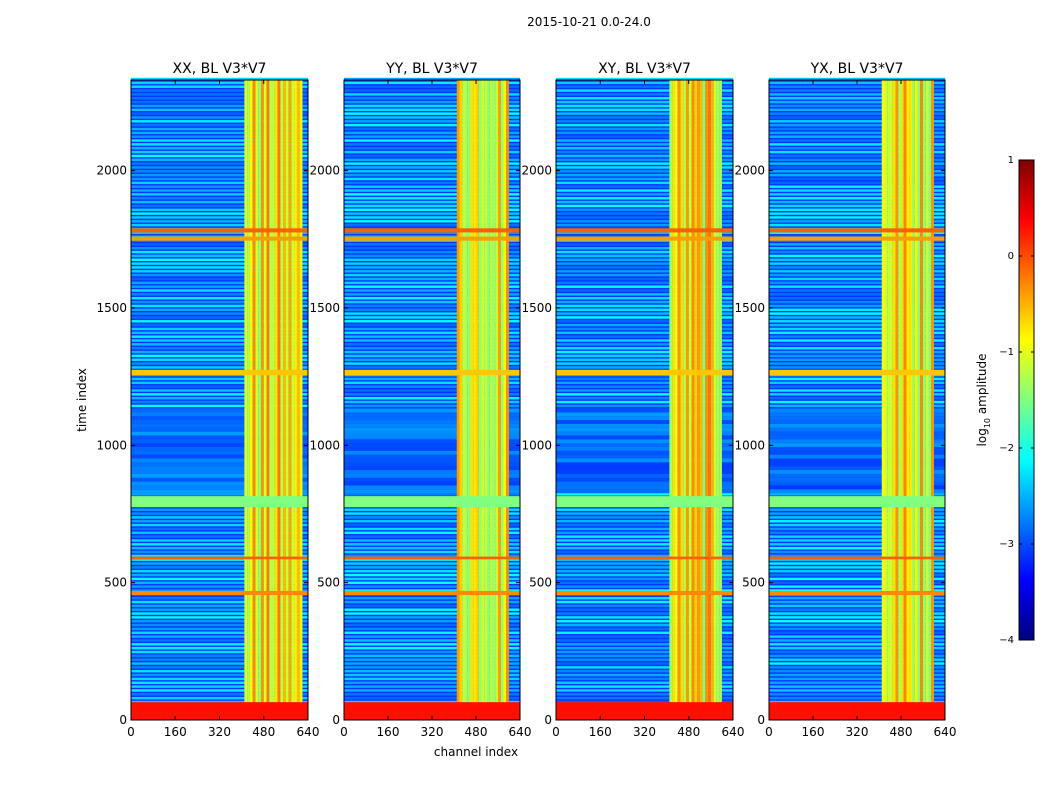 The height and width of the screenshot is (800, 1050). I want to click on x-ticks: 0 160 320 480 640, so click(860, 409).